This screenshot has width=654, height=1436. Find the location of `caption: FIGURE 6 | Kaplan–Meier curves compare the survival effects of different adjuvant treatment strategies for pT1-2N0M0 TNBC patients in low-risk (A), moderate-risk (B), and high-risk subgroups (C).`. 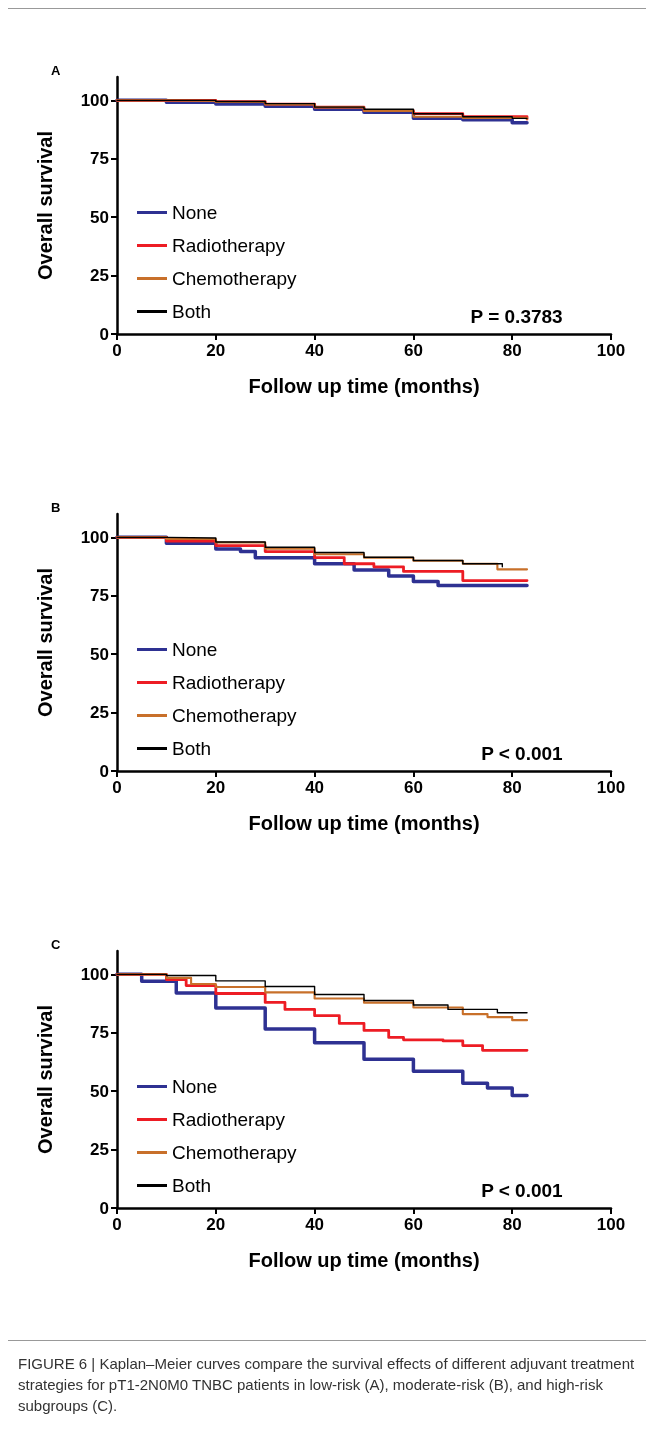

caption: FIGURE 6 | Kaplan–Meier curves compare the survival effects of different adjuvant treatment strategies for pT1-2N0M0 TNBC patients in low-risk (A), moderate-risk (B), and high-risk subgroups (C). is located at coordinates (327, 1384).